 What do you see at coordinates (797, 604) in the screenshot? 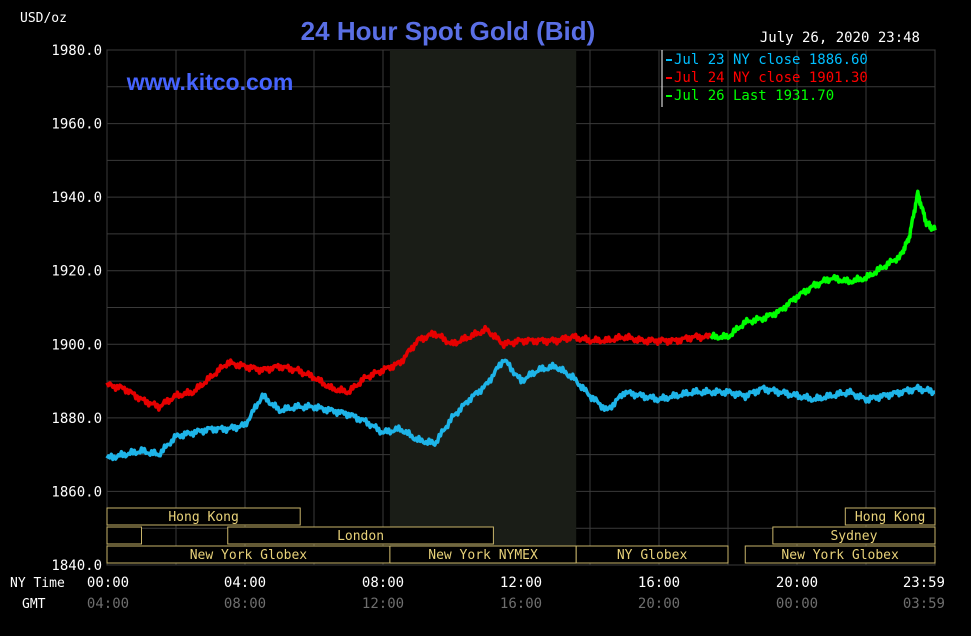
I see `gmt-tick: 00:00` at bounding box center [797, 604].